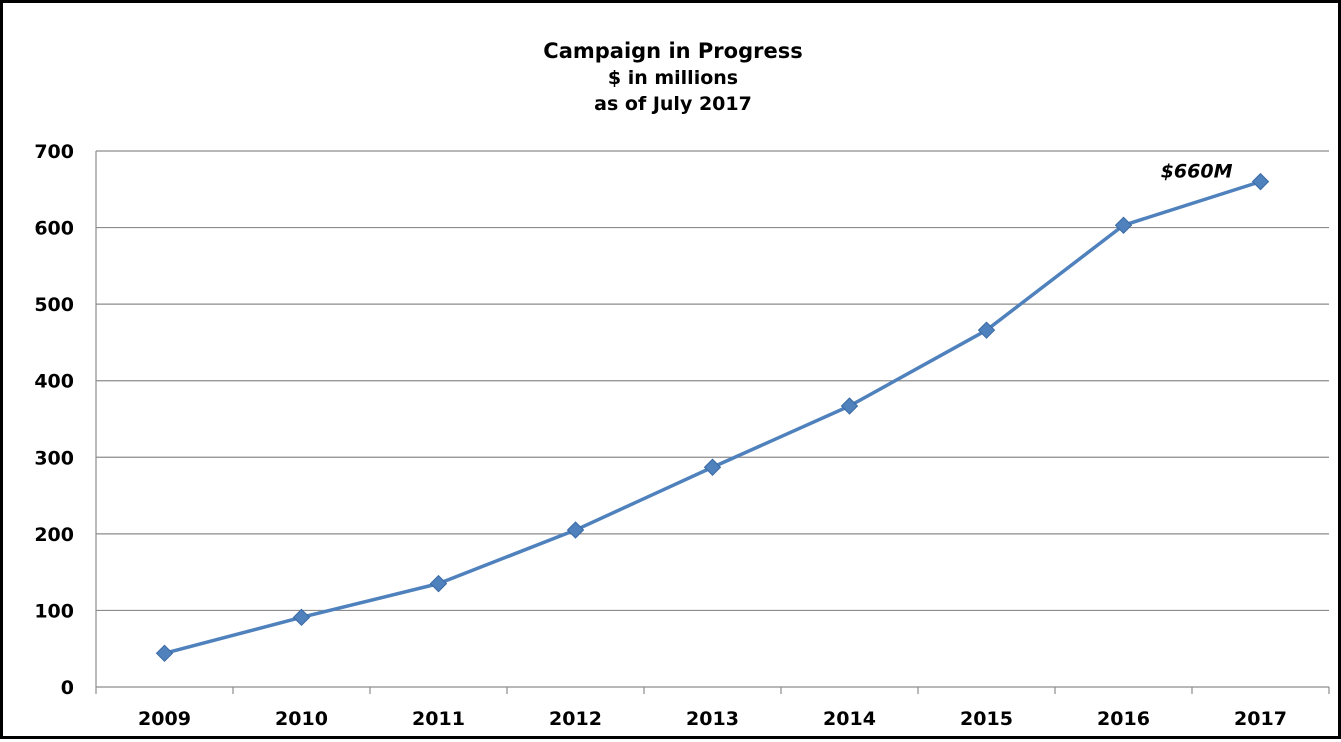  What do you see at coordinates (164, 719) in the screenshot?
I see `x-tick-label: 2009` at bounding box center [164, 719].